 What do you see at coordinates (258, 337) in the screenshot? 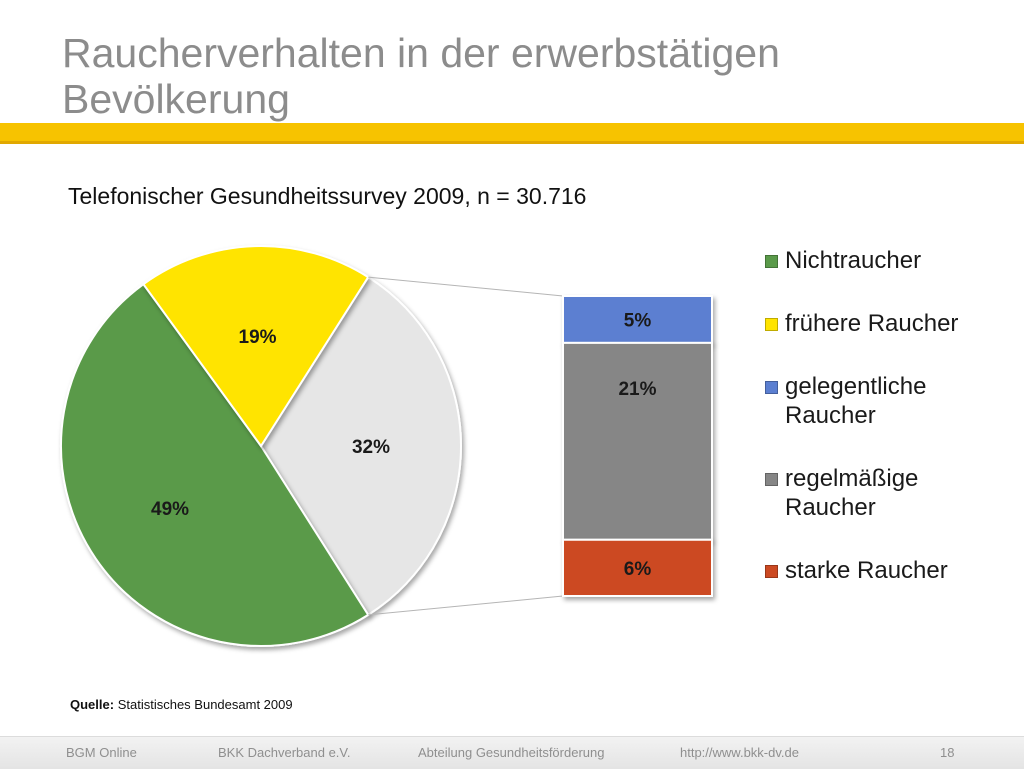
I see `pie-label-fruehere-raucher: 19%` at bounding box center [258, 337].